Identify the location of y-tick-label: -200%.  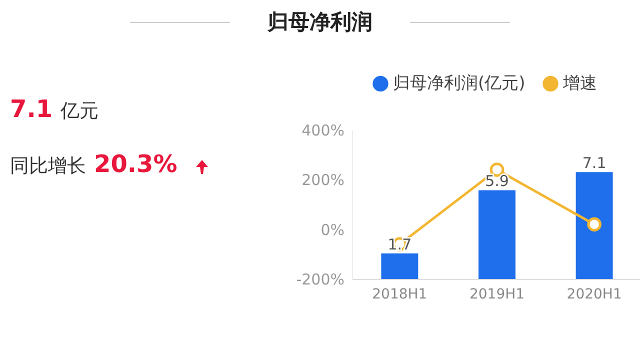
(320, 279).